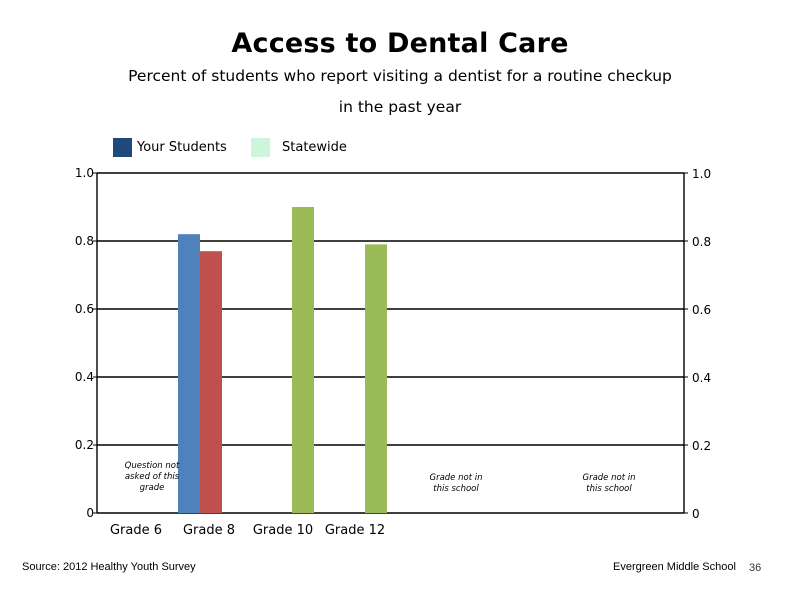 The width and height of the screenshot is (800, 600). I want to click on y-tick-label-right: 0, so click(696, 514).